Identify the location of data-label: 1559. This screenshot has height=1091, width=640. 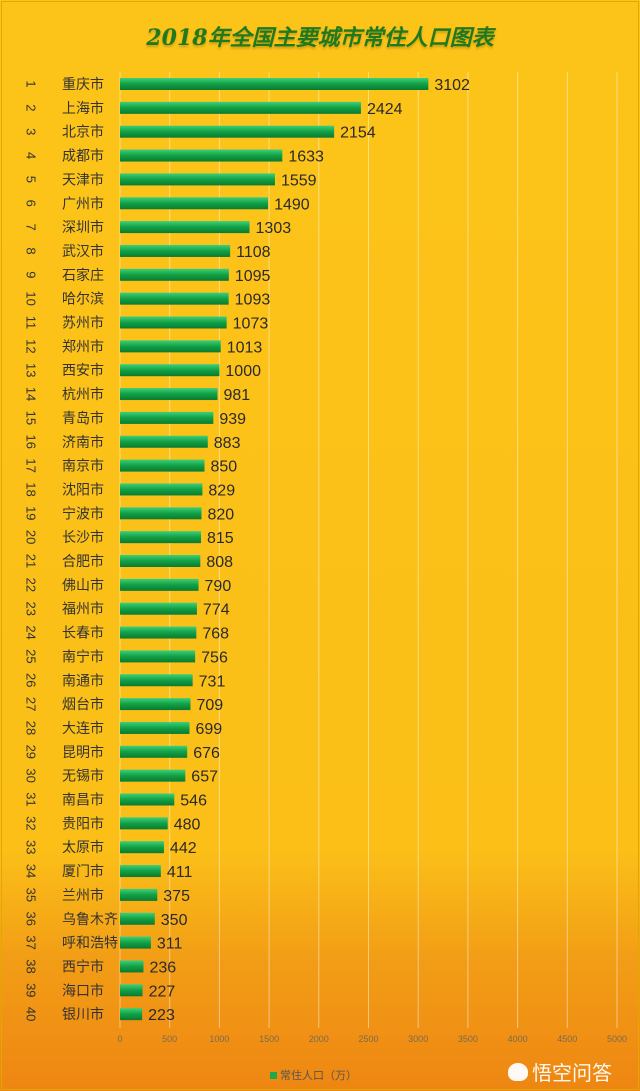
(299, 180).